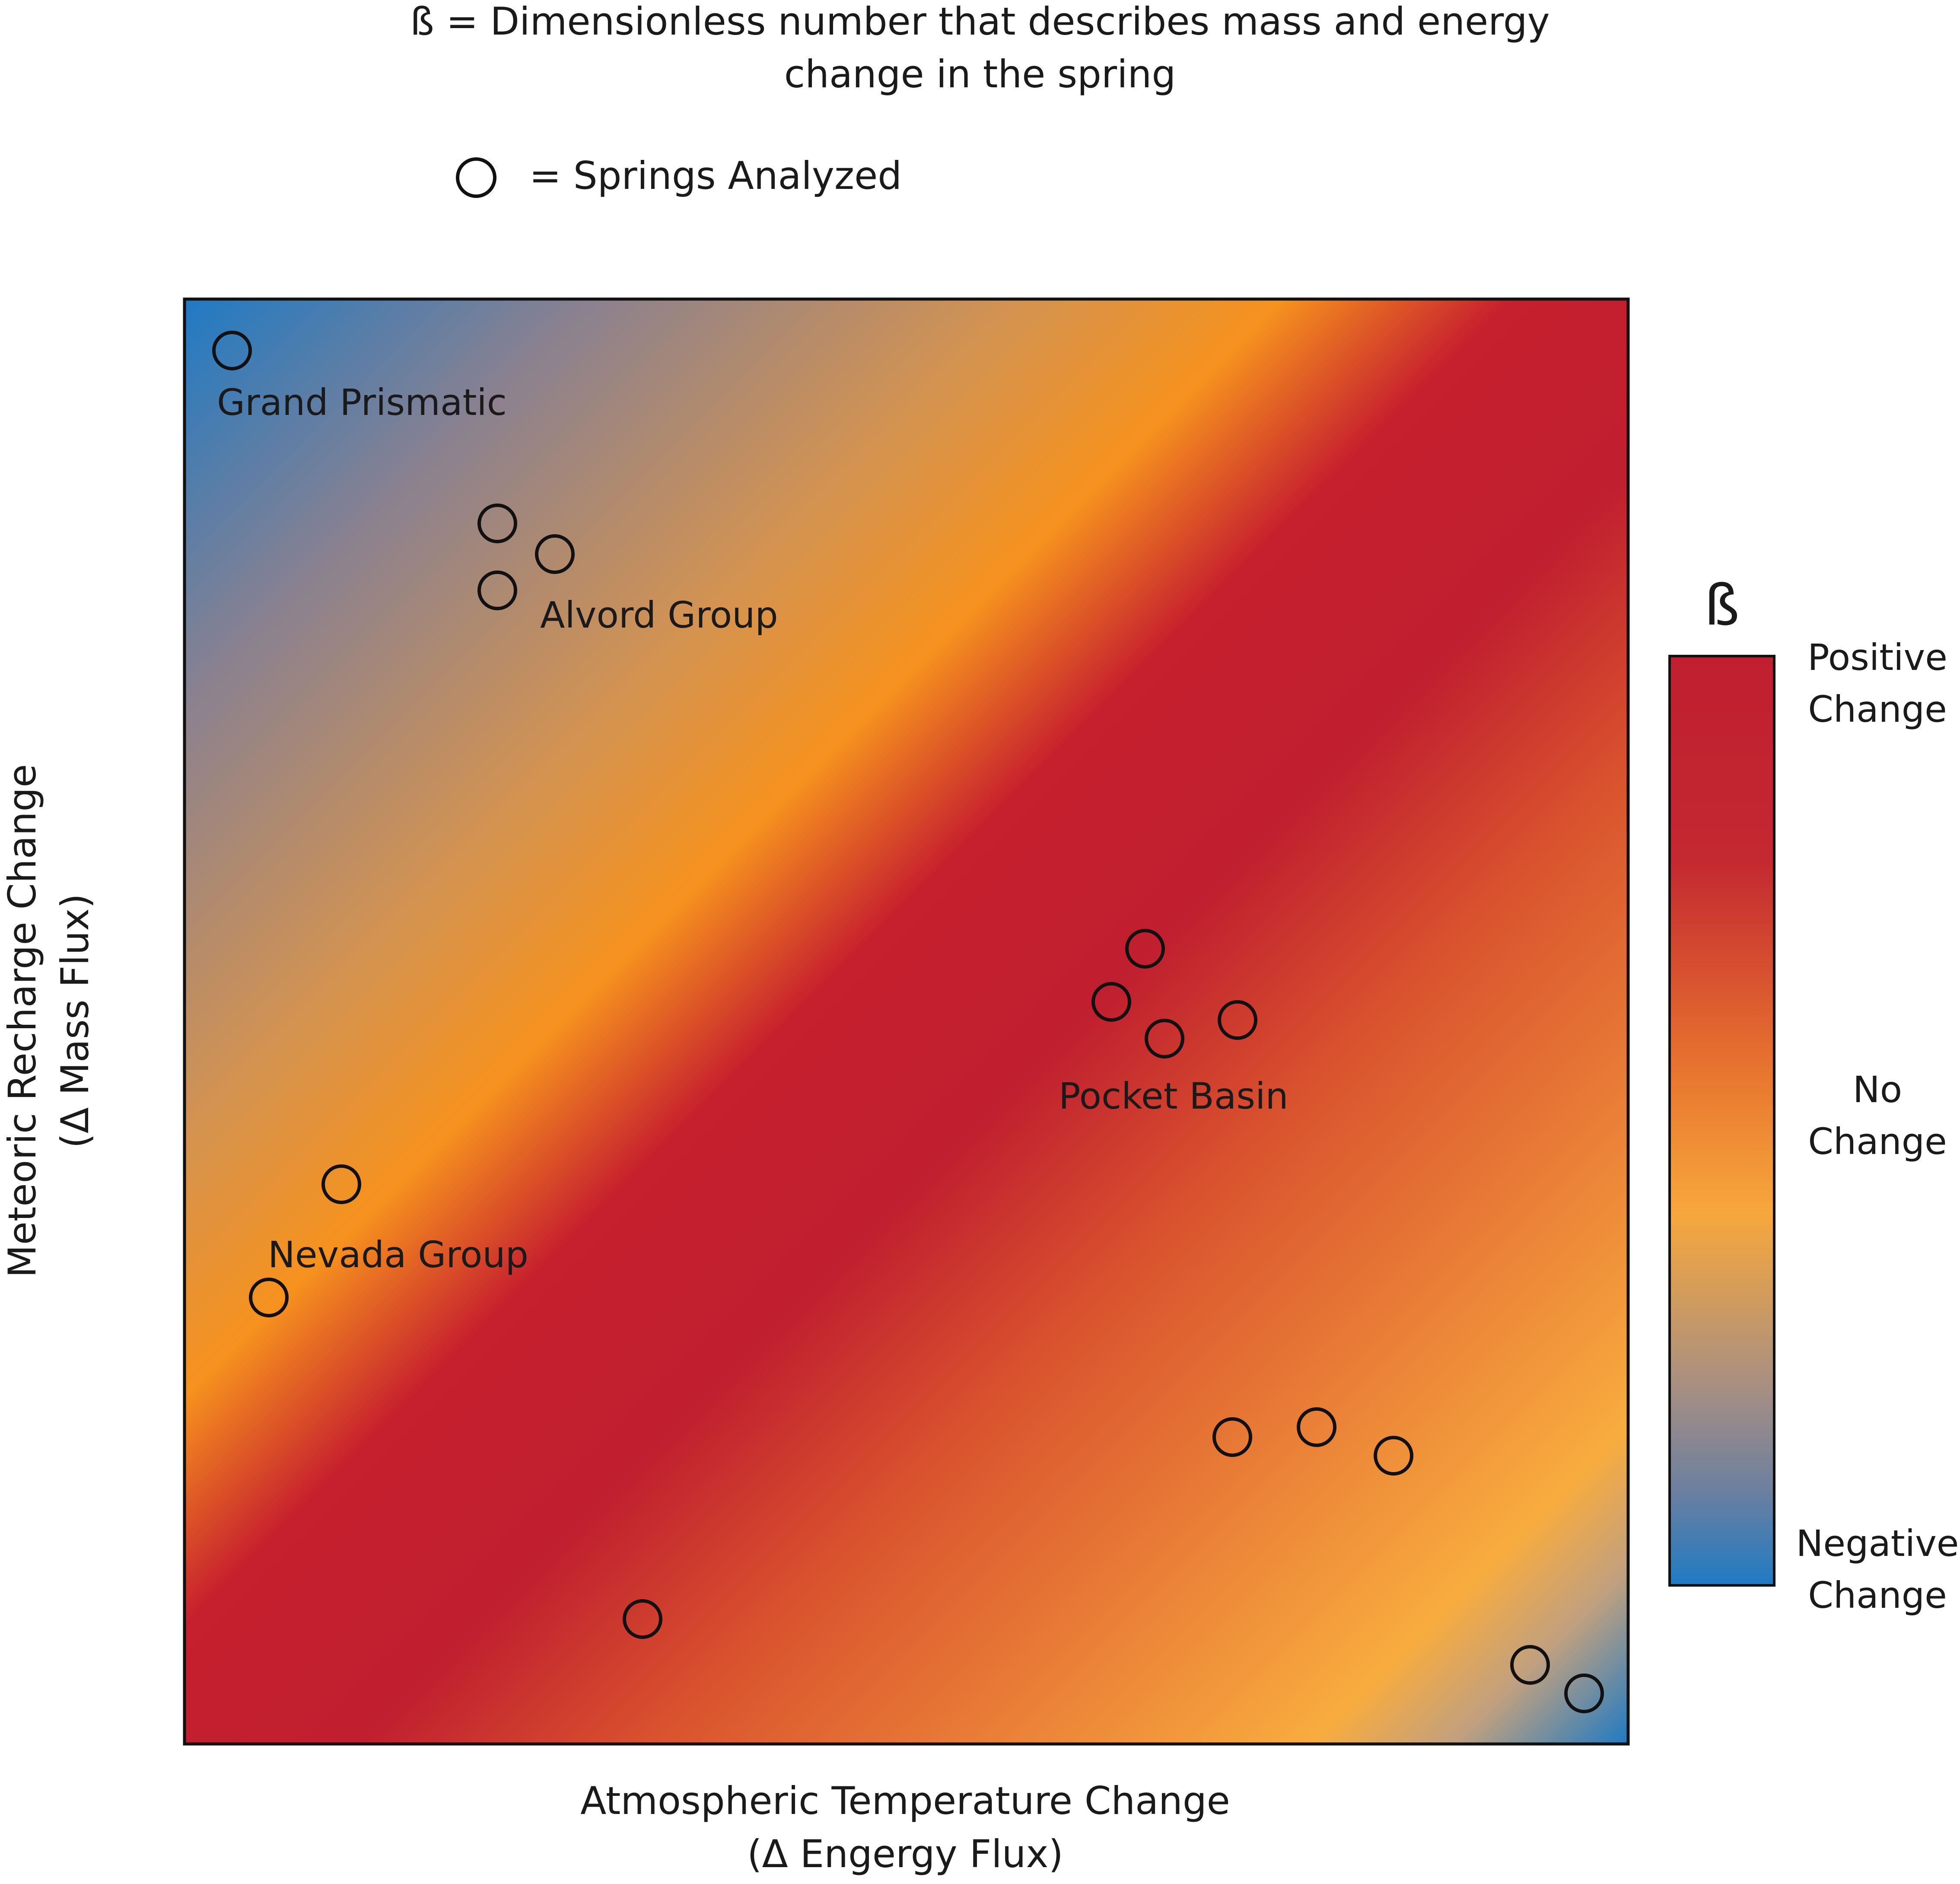 This screenshot has width=1960, height=1884. Describe the element at coordinates (1878, 1089) in the screenshot. I see `colorbar-no-change-line1: No` at that location.